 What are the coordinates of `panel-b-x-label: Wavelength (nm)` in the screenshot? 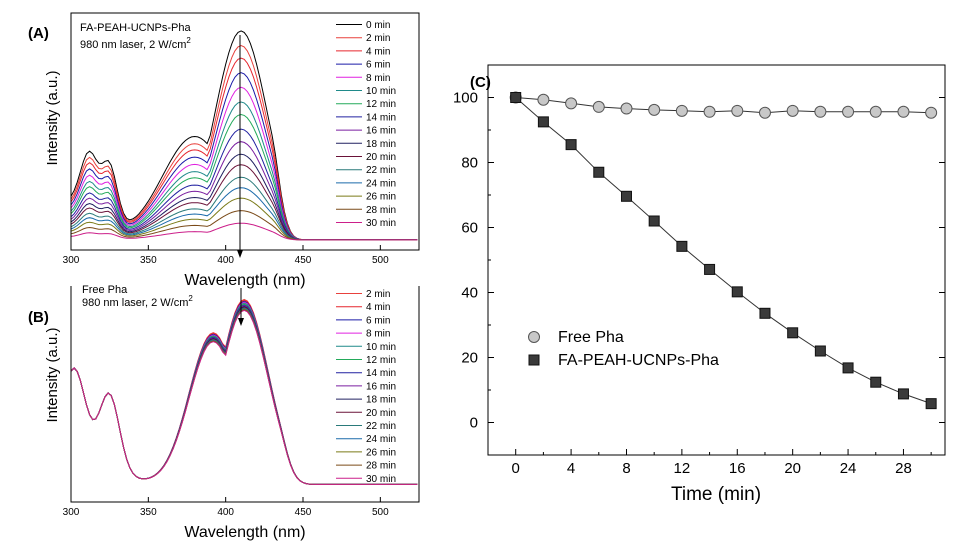 It's located at (244, 532).